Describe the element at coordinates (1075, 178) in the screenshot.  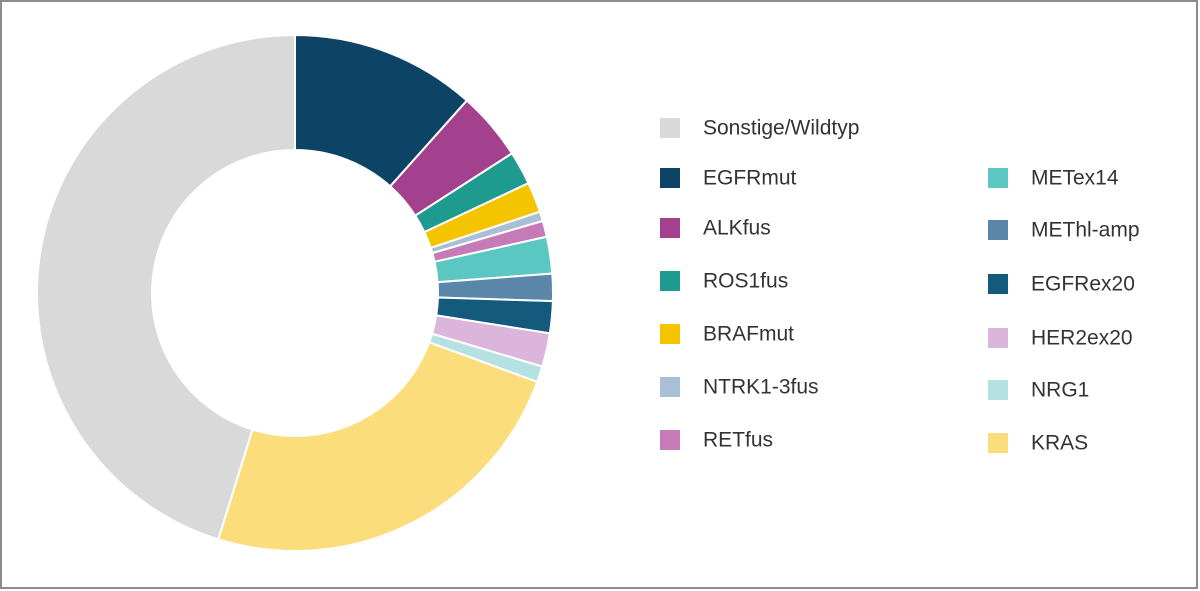
I see `legend-label: METex14` at that location.